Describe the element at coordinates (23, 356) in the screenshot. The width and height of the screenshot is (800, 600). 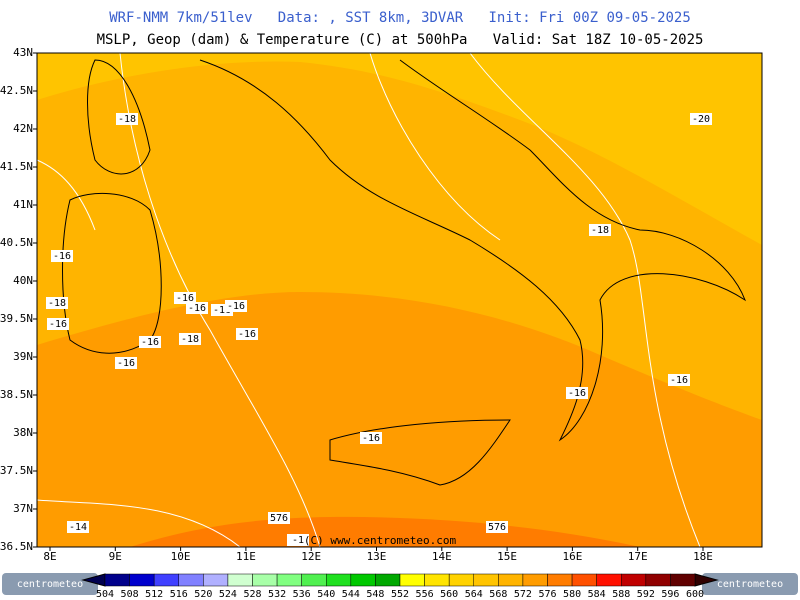
I see `lat-label: 39N` at that location.